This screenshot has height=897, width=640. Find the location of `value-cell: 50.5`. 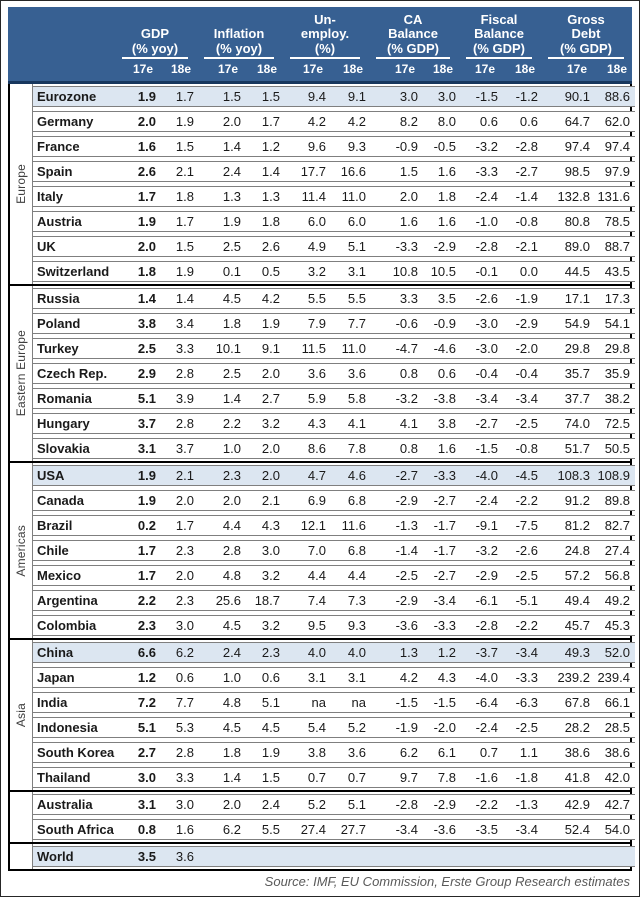

value-cell: 50.5 is located at coordinates (617, 448).